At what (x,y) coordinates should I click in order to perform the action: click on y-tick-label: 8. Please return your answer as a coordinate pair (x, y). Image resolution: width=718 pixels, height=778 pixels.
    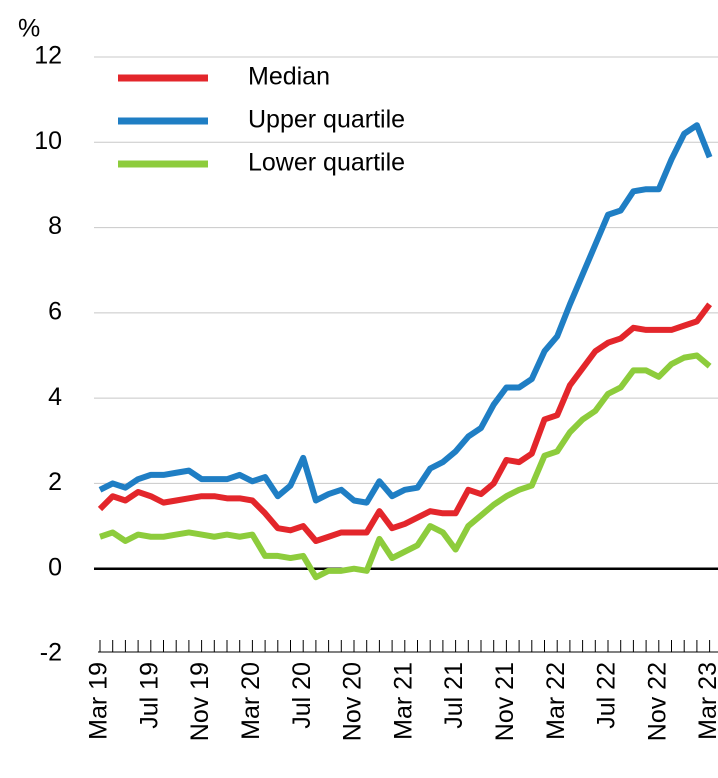
    Looking at the image, I should click on (55, 226).